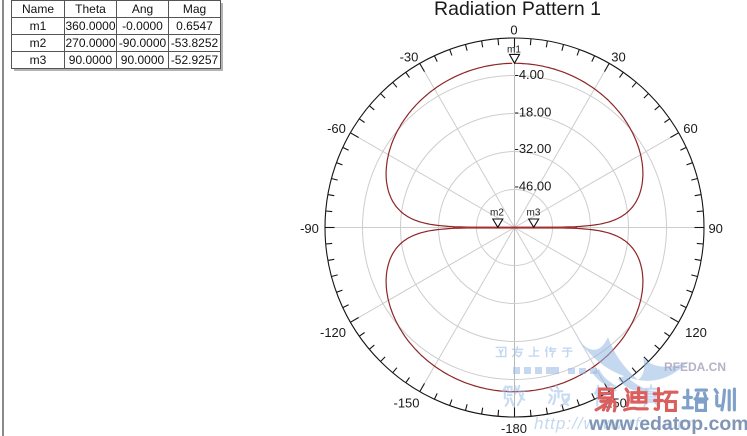  I want to click on svg-text: -46.00, so click(533, 186).